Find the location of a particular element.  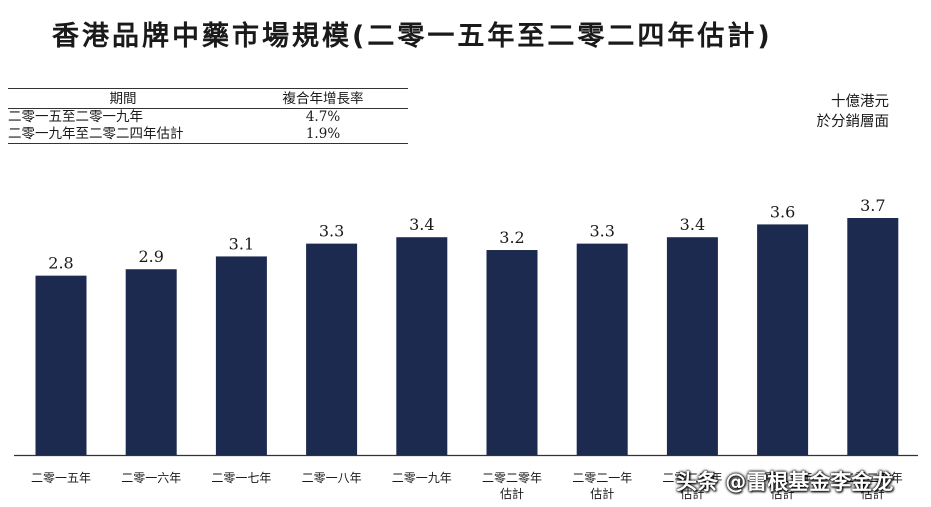

unit-line: 十億港元 is located at coordinates (860, 102).